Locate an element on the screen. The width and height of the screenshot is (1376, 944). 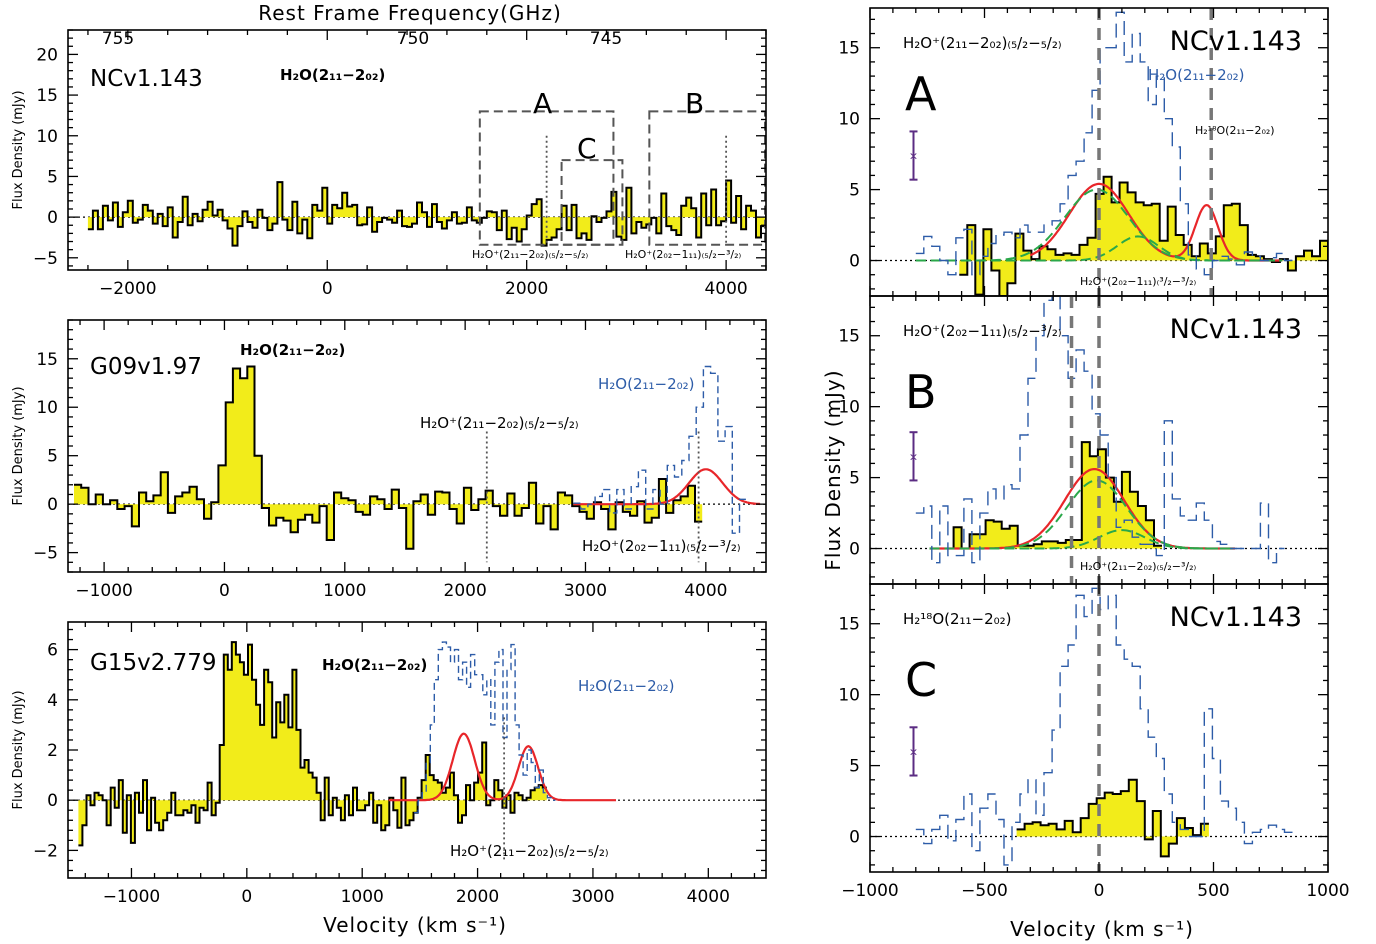
gaussian-fit-curve is located at coordinates (502, 767).